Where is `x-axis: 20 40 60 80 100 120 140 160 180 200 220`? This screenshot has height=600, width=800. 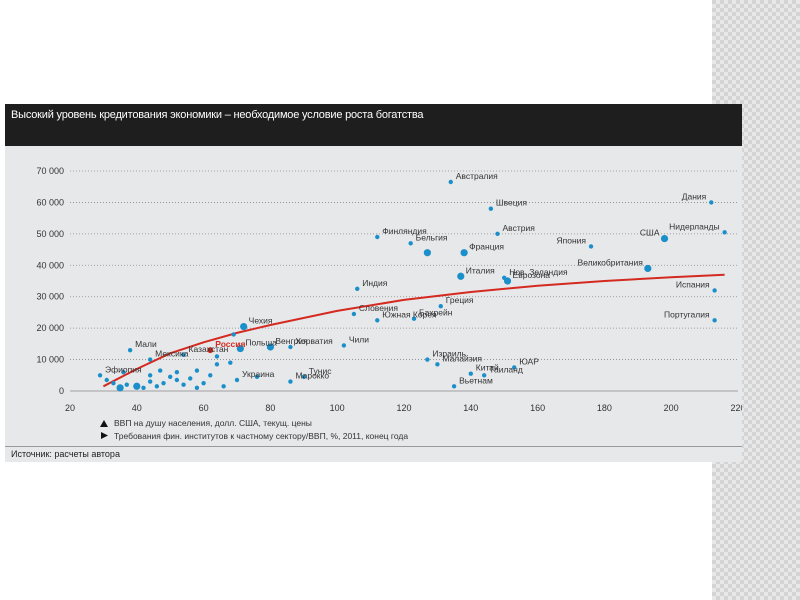 x-axis: 20 40 60 80 100 120 140 160 180 200 220 is located at coordinates (403, 408).